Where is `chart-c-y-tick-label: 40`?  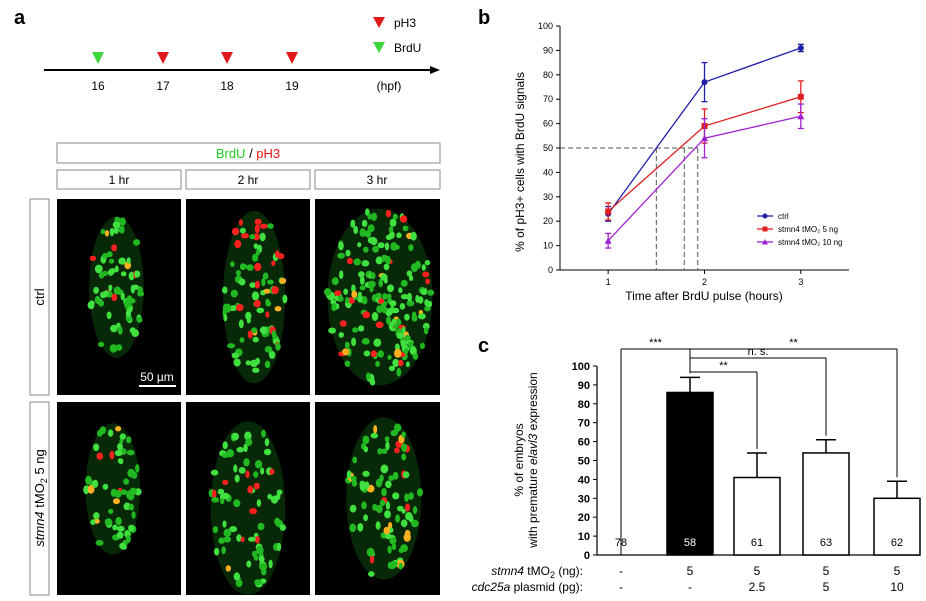 chart-c-y-tick-label: 40 is located at coordinates (584, 480).